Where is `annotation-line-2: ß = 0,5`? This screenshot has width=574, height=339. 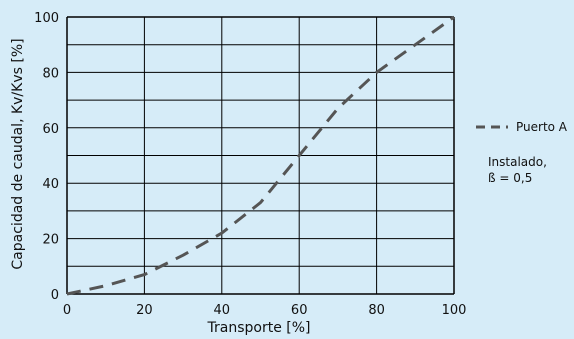 annotation-line-2: ß = 0,5 is located at coordinates (510, 178).